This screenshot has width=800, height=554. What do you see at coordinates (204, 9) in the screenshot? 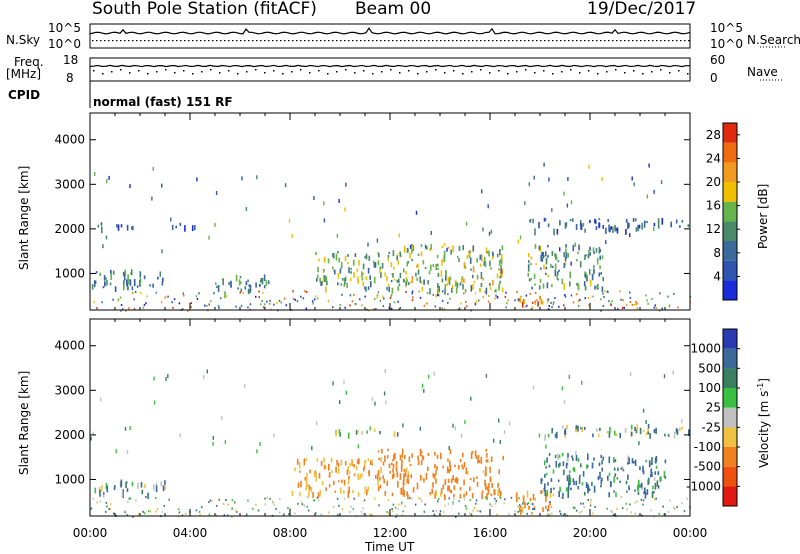
I see `station-title: South Pole Station (fitACF)` at bounding box center [204, 9].